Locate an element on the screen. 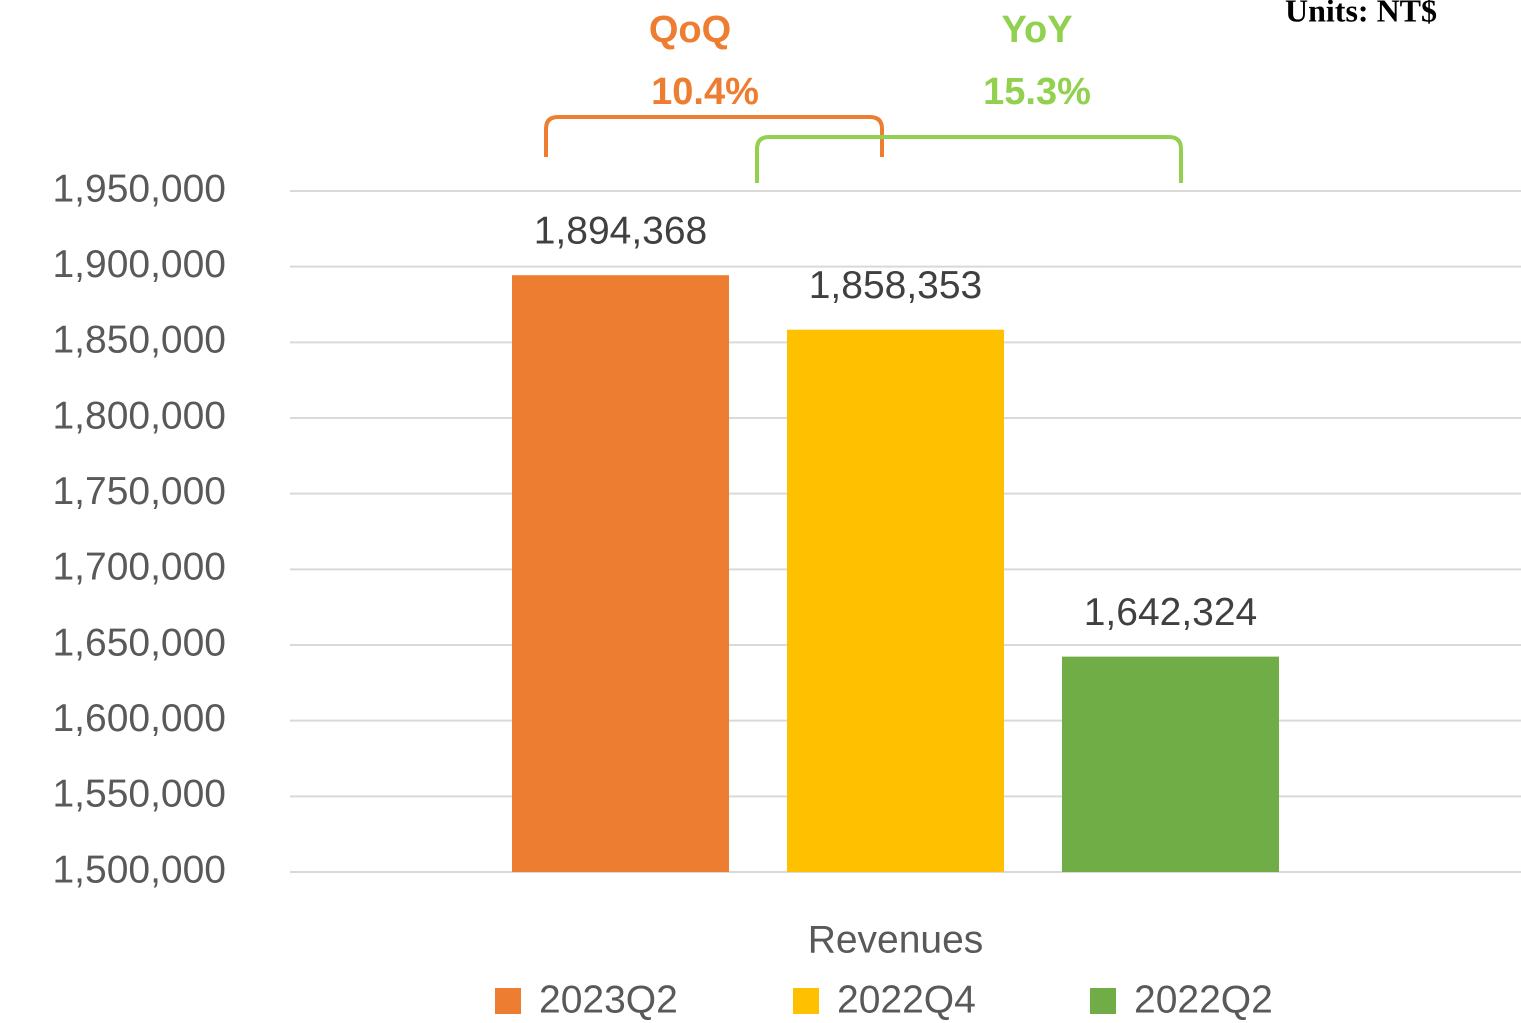  annotation-text: 15.3% is located at coordinates (1037, 92).